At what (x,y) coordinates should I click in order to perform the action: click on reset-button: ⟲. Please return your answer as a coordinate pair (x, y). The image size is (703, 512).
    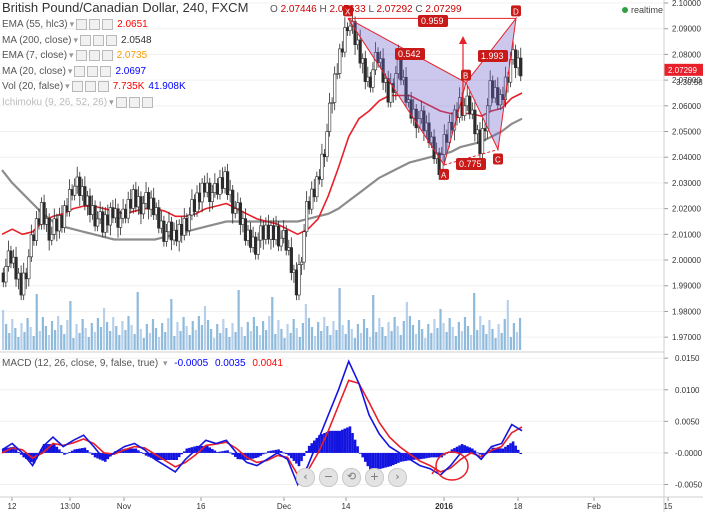
    Looking at the image, I should click on (351, 477).